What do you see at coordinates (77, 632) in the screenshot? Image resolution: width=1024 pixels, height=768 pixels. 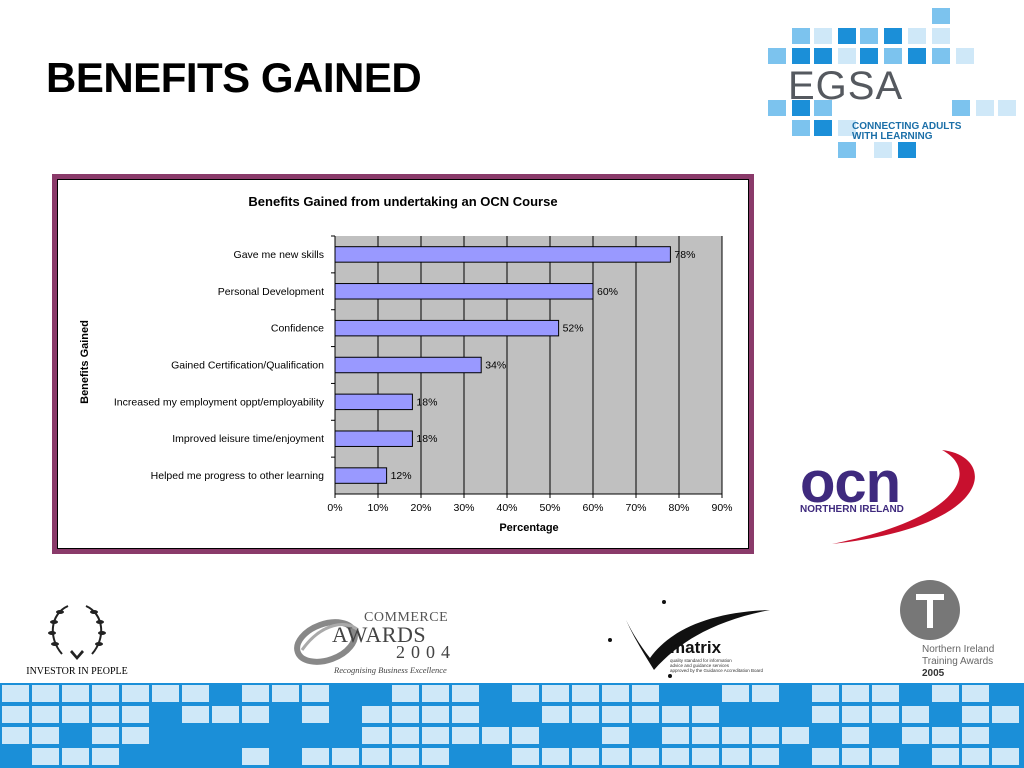 I see `laurel-wreath-icon` at bounding box center [77, 632].